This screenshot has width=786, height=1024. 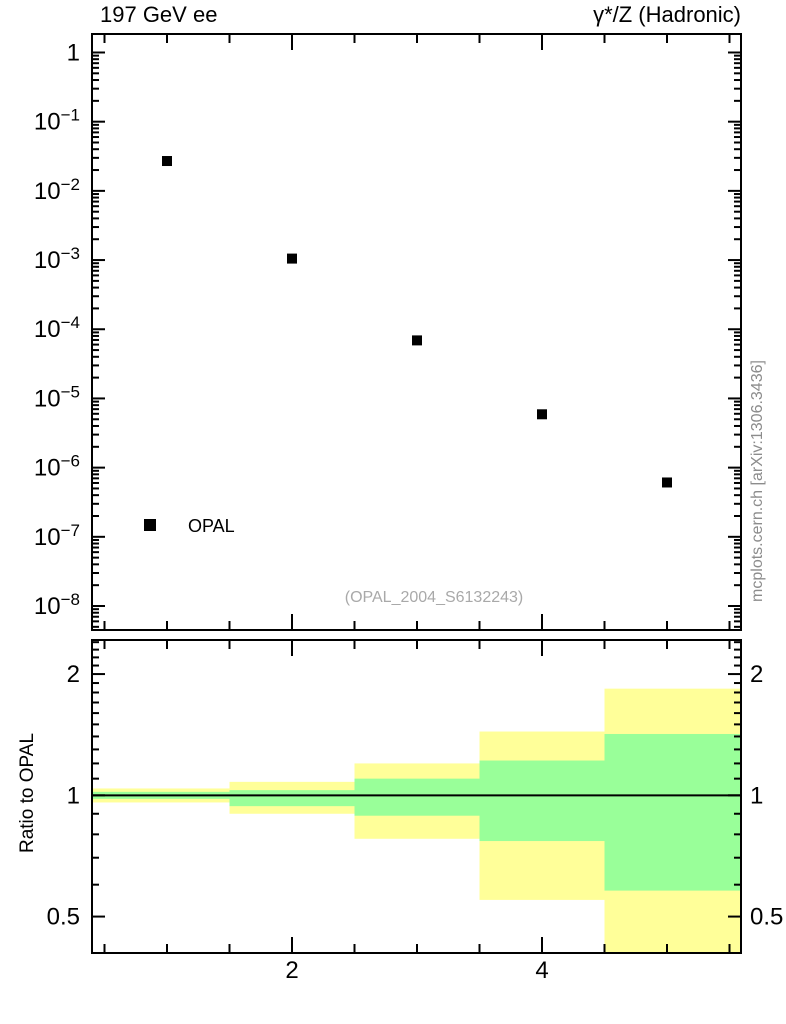 What do you see at coordinates (667, 14) in the screenshot?
I see `plot-title-process: γ*/Z (Hadronic)` at bounding box center [667, 14].